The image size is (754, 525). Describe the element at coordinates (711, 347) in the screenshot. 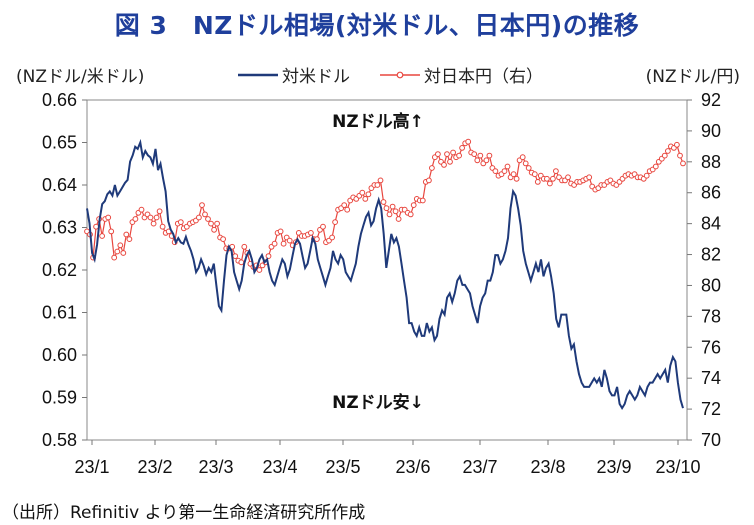

I see `right-tick-label: 76` at that location.